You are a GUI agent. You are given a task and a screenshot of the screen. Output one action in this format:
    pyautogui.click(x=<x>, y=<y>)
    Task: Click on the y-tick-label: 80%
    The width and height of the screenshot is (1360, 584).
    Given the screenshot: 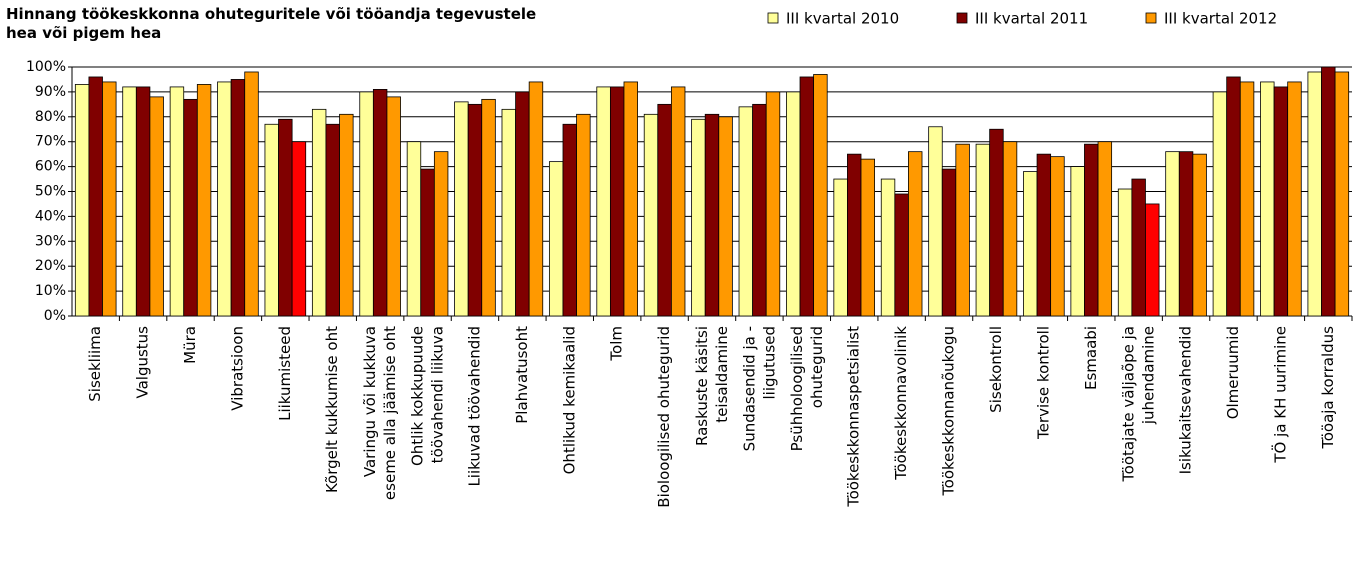 What is the action you would take?
    pyautogui.click(x=50, y=117)
    